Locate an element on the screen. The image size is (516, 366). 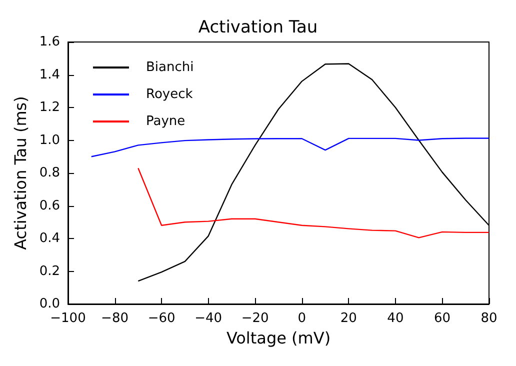
legend-label: Bianchi is located at coordinates (170, 67).